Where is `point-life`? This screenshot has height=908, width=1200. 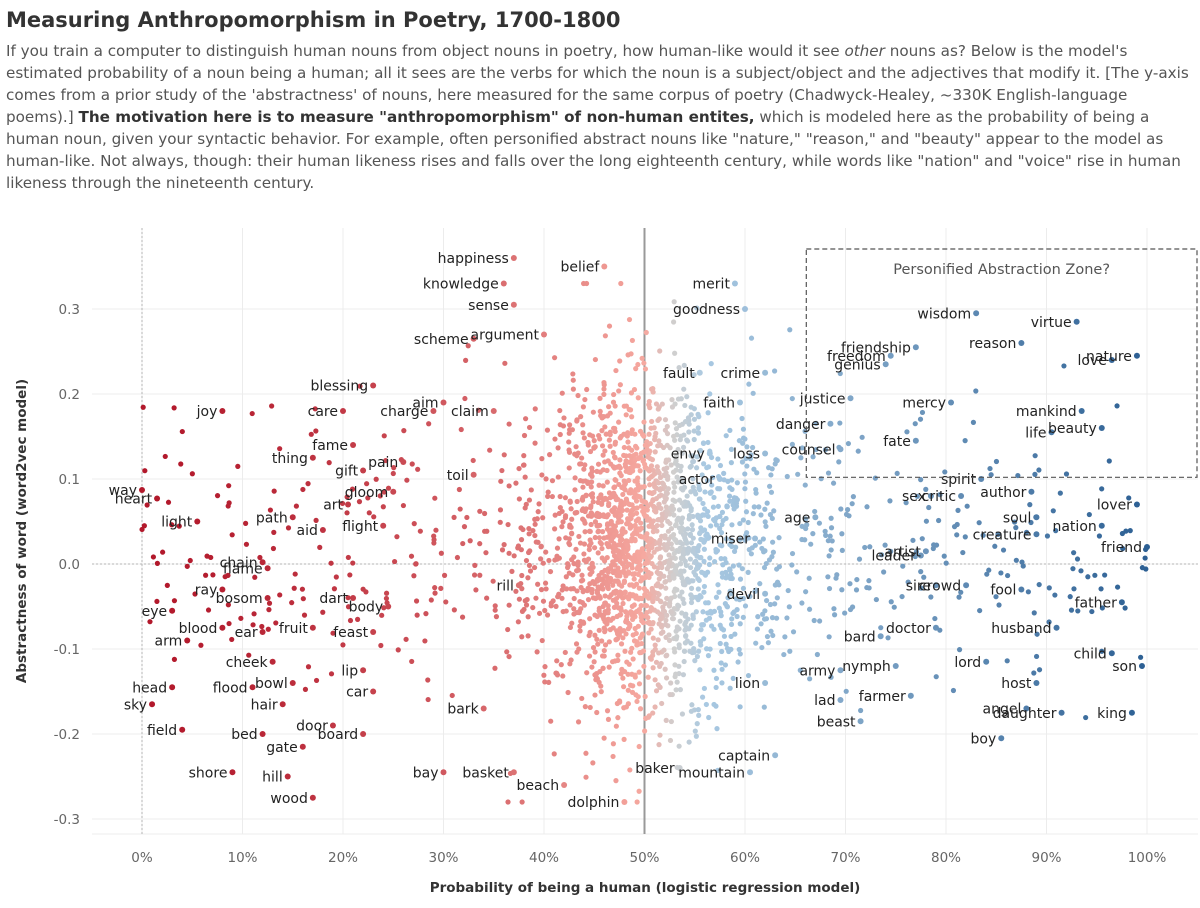 point-life is located at coordinates (1051, 432).